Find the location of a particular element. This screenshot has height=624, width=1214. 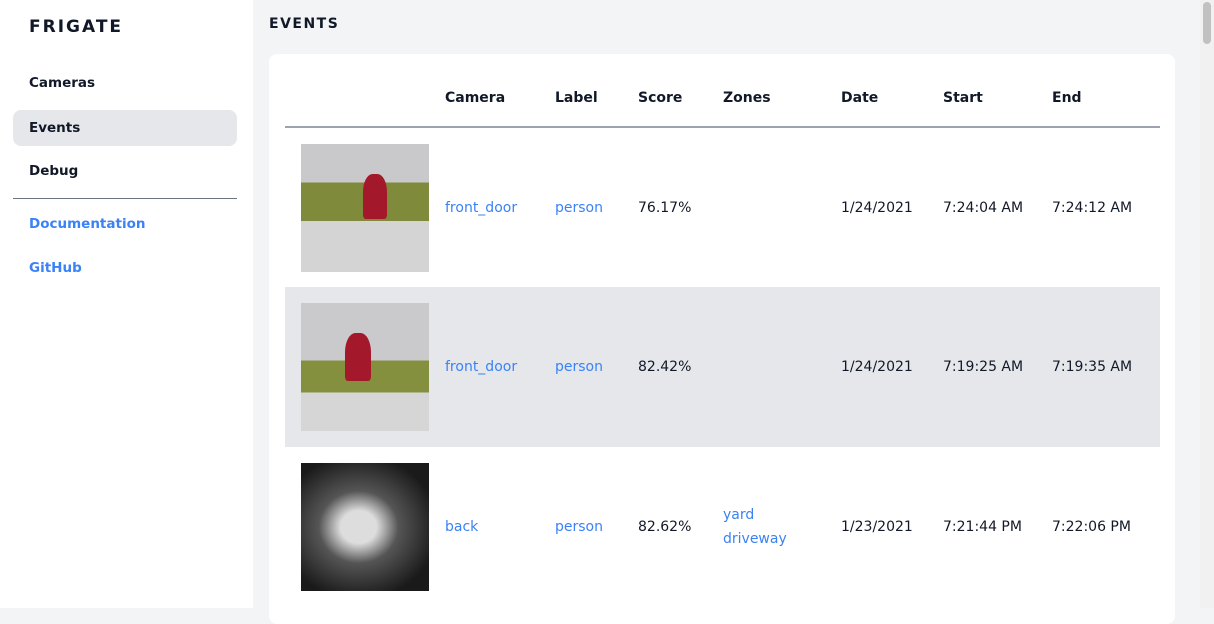

end-time: 7:19:35 AM is located at coordinates (1106, 367).